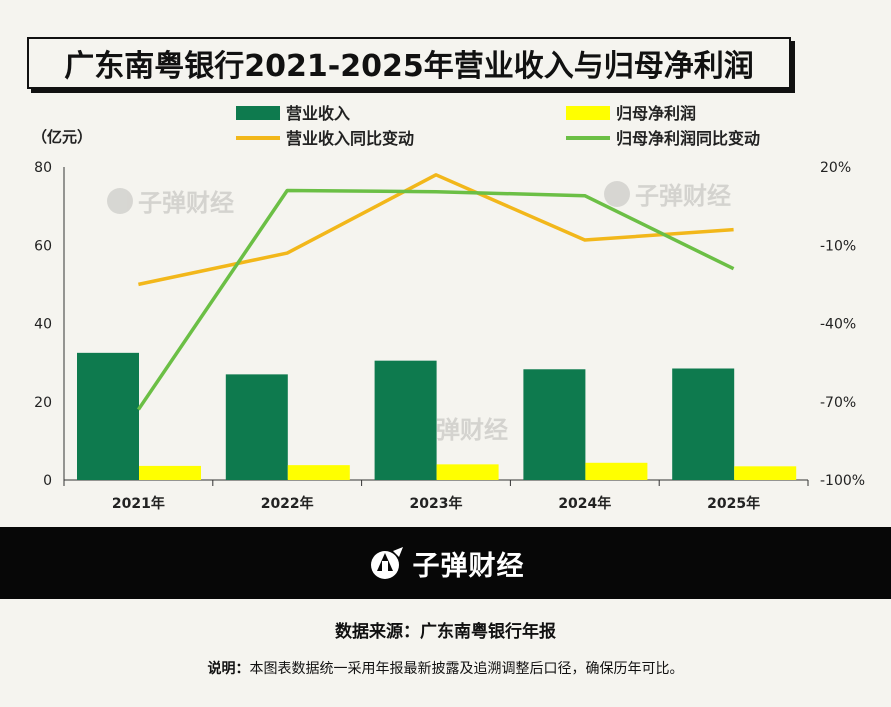  What do you see at coordinates (835, 168) in the screenshot?
I see `y-right-tick-label: 20%` at bounding box center [835, 168].